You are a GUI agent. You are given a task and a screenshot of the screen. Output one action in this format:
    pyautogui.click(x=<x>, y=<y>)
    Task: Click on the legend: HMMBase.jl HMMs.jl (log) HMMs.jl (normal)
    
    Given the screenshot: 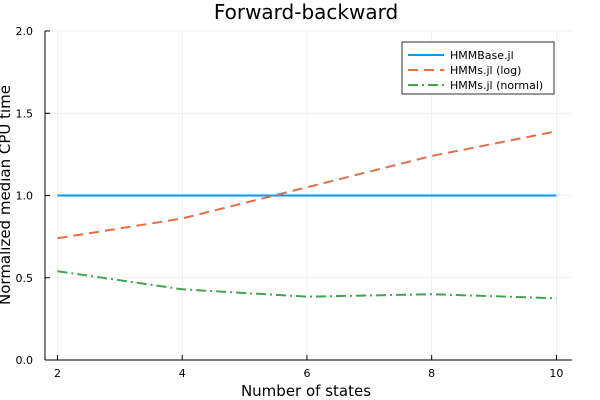 What is the action you would take?
    pyautogui.click(x=478, y=68)
    